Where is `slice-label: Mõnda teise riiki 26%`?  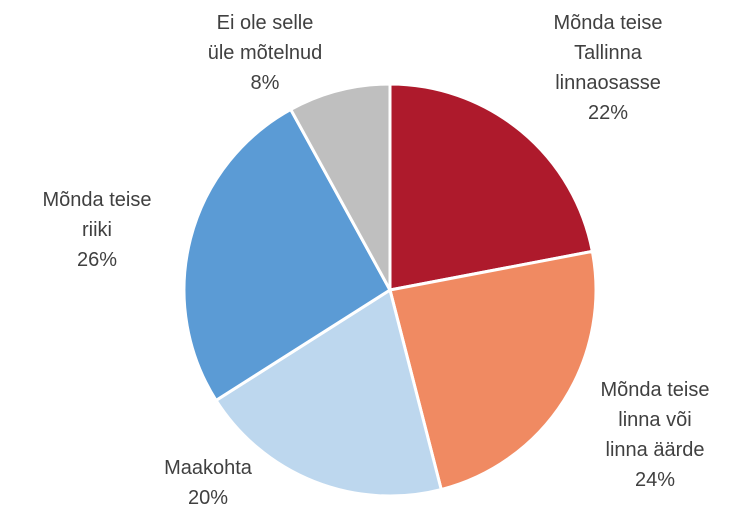
slice-label: Mõnda teise riiki 26% is located at coordinates (98, 230).